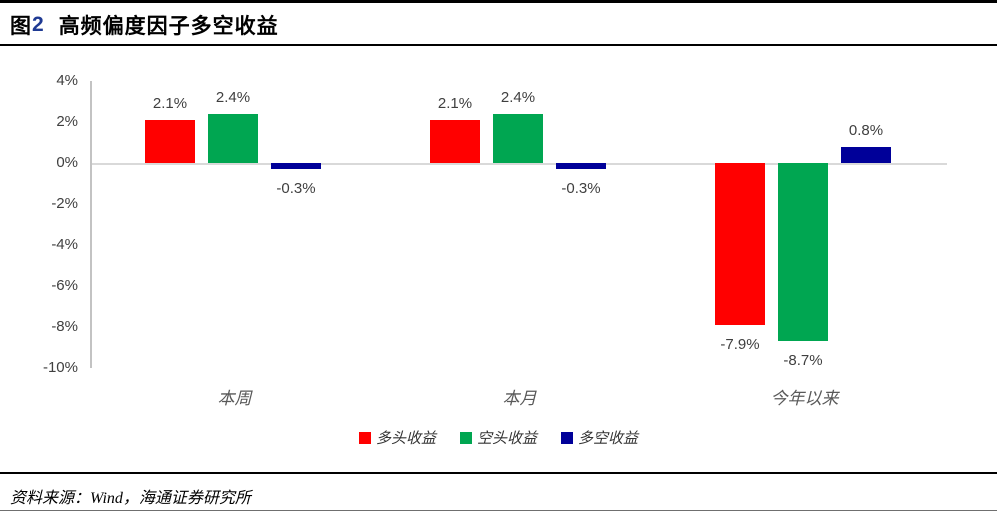 This screenshot has width=997, height=512. Describe the element at coordinates (168, 26) in the screenshot. I see `figure-title-text: 高频偏度因子多空收益` at that location.